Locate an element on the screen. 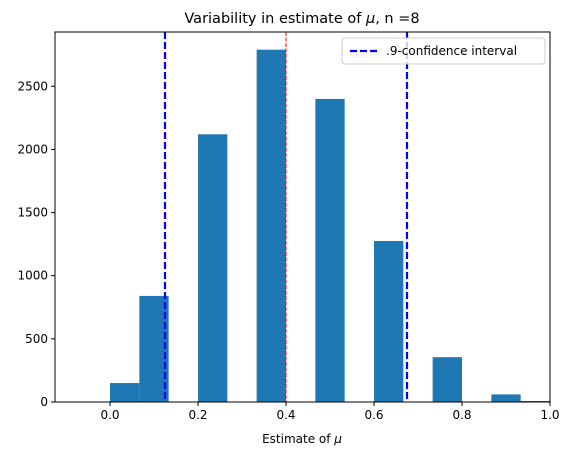  x-tick-label: 1.0 is located at coordinates (549, 415).